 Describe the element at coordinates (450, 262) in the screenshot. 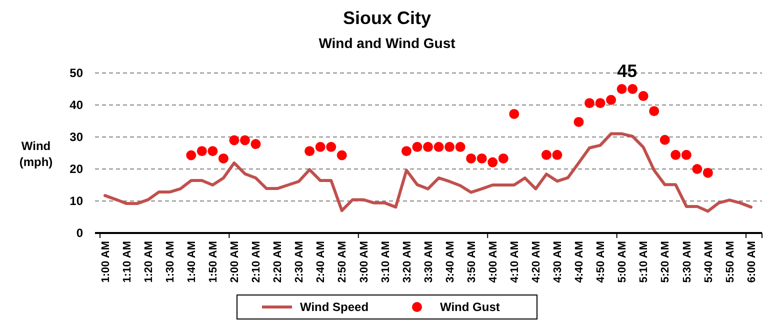

I see `x-tick-label: 3:40 AM` at that location.